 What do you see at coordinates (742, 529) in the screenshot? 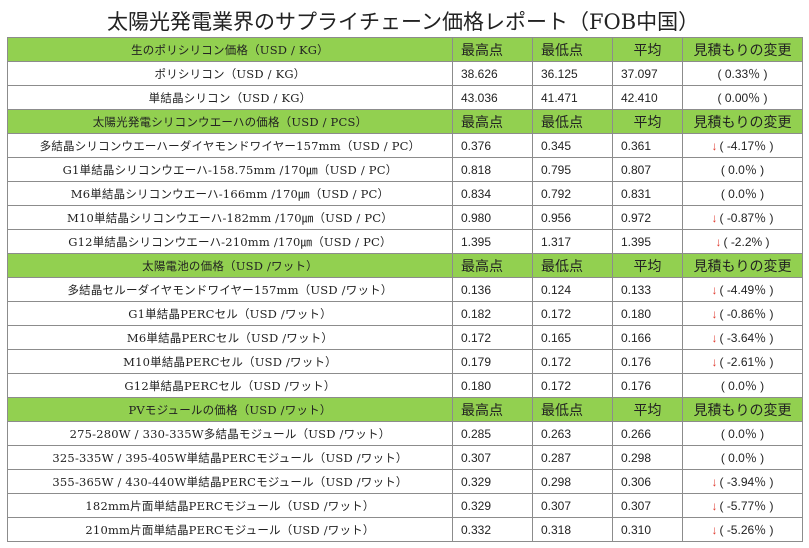
I see `price-change: ↓( -5.26％ )` at bounding box center [742, 529].